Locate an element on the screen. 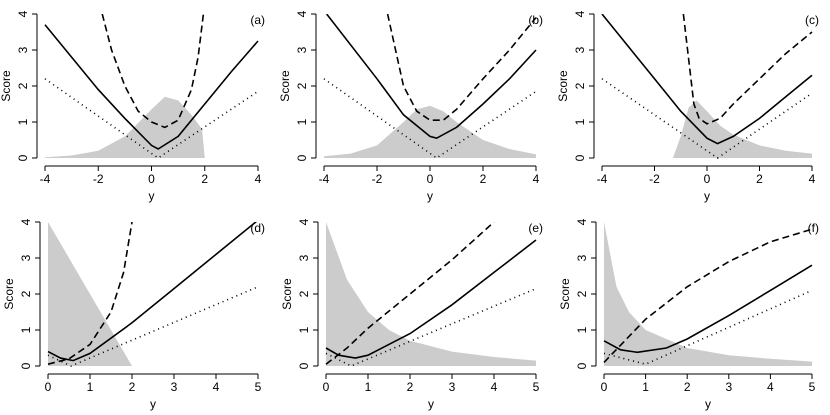  panel-label: (f) is located at coordinates (813, 228).